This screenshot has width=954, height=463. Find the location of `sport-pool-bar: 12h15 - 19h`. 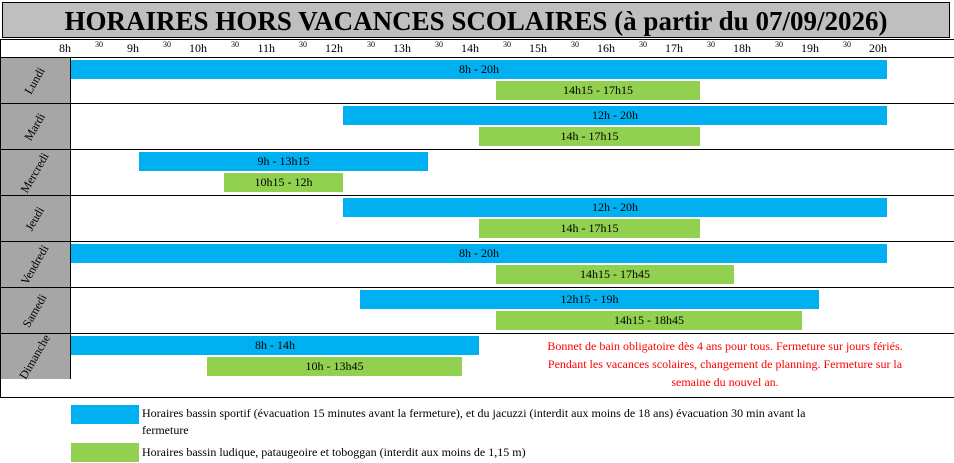

sport-pool-bar: 12h15 - 19h is located at coordinates (589, 299).